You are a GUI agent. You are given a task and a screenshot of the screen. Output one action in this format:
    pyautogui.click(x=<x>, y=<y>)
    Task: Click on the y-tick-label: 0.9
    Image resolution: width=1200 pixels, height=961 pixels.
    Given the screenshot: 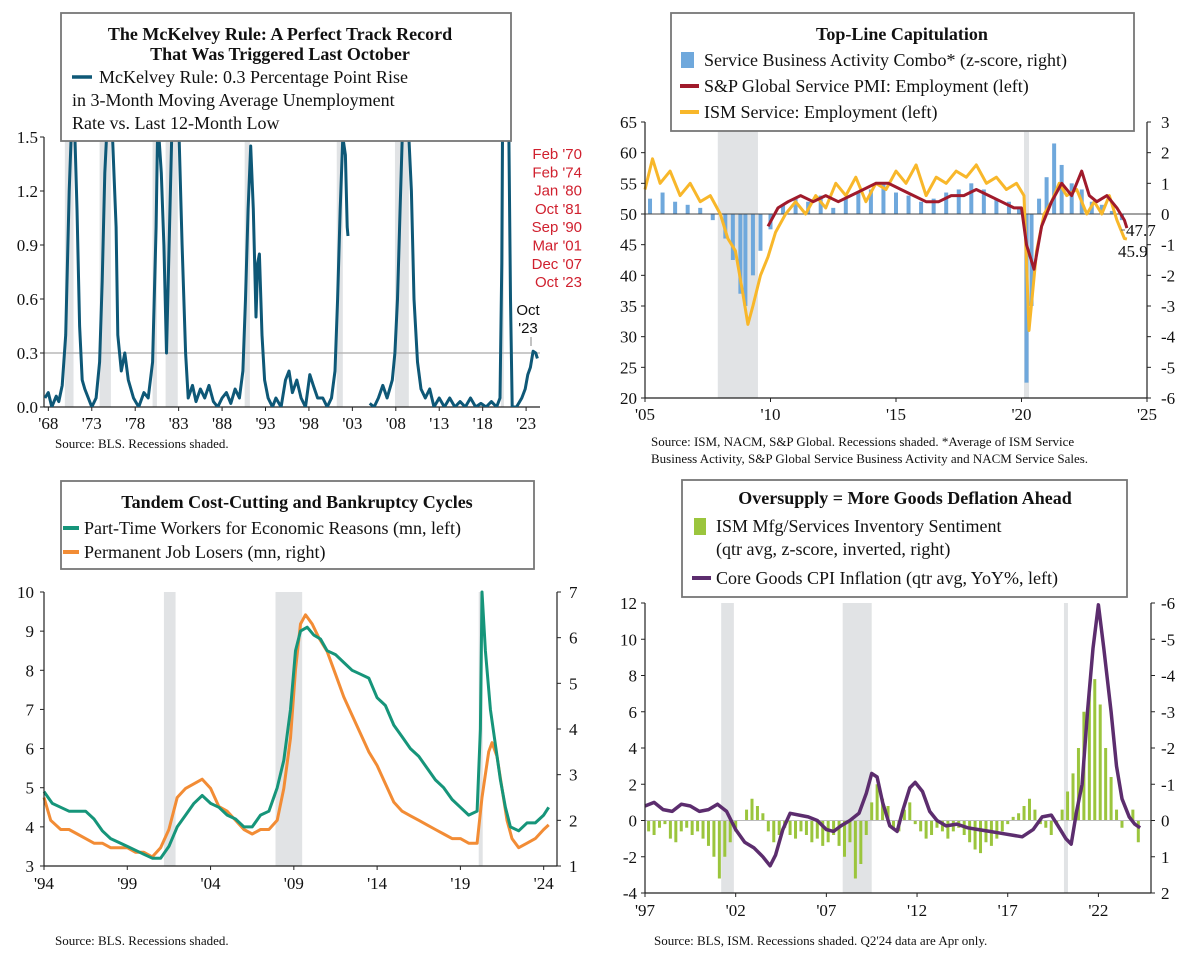 What is the action you would take?
    pyautogui.click(x=27, y=245)
    